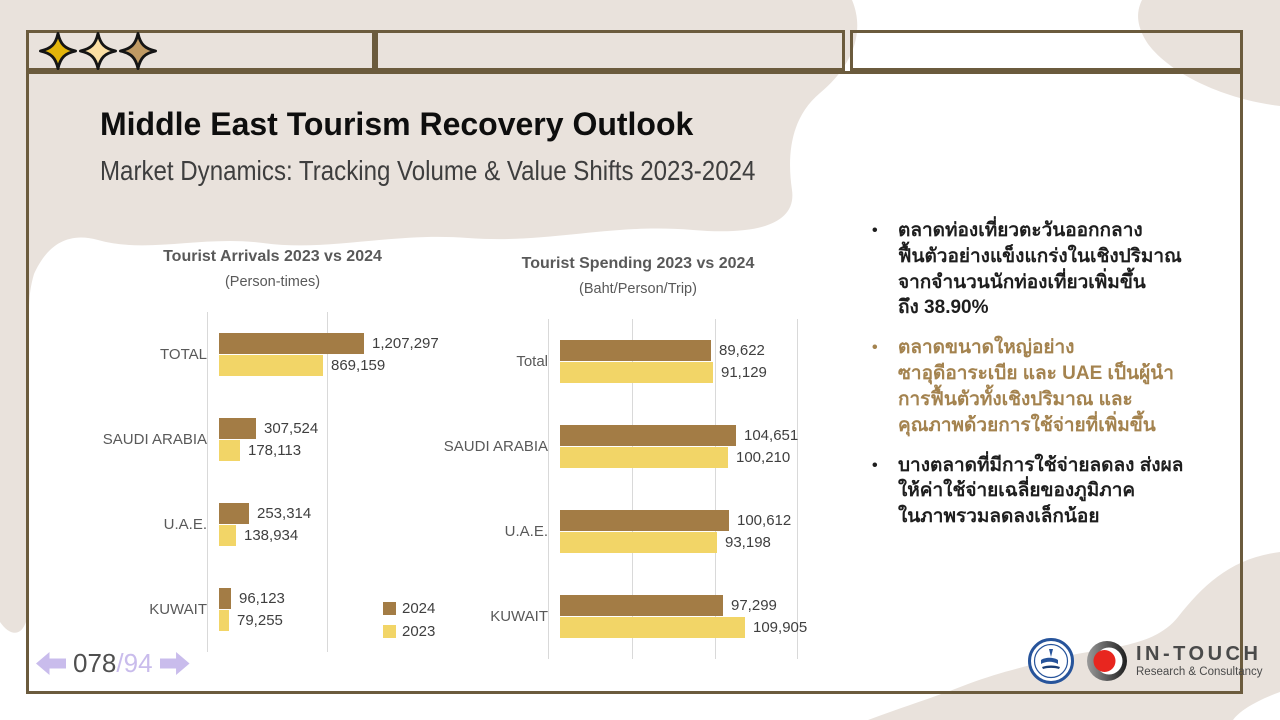  I want to click on intouch-tagline: Research & Consultancy, so click(1199, 671).